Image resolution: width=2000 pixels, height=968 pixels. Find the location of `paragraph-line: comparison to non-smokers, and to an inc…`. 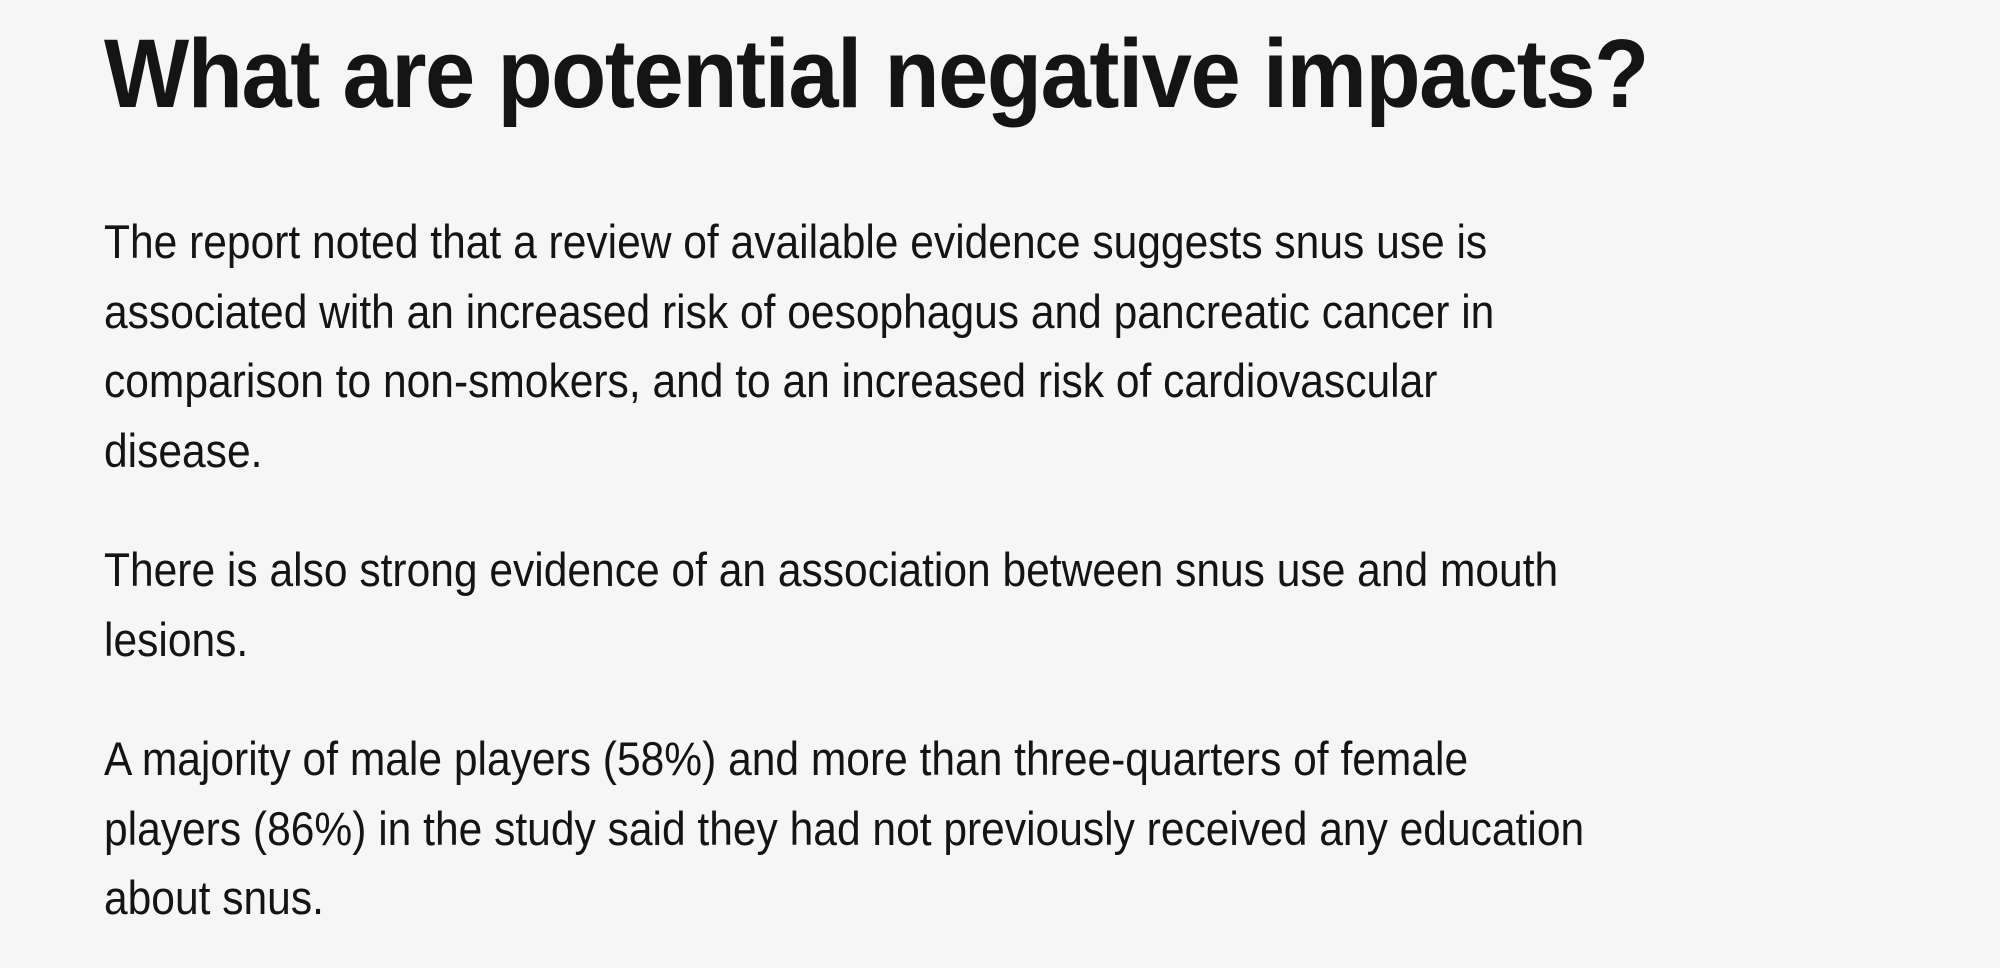

paragraph-line: comparison to non-smokers, and to an inc… is located at coordinates (771, 380).